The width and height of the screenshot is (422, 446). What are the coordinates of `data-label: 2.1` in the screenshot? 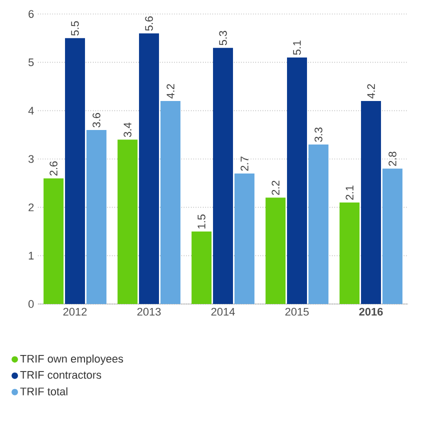 It's located at (350, 193).